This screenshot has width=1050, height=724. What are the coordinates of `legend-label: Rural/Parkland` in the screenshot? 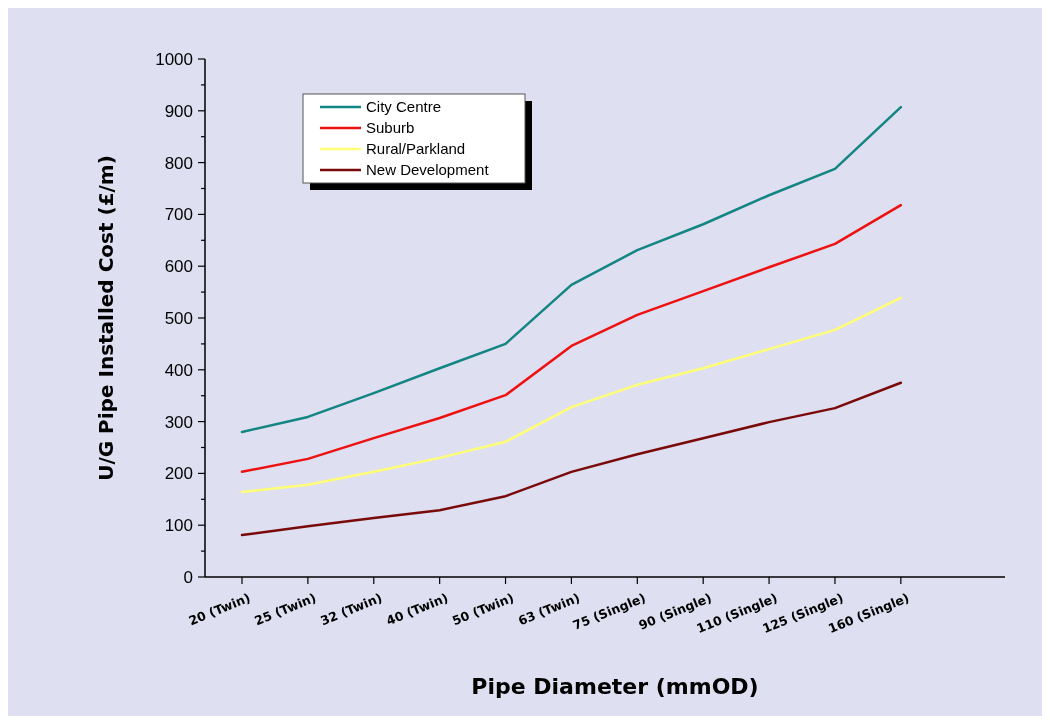 It's located at (416, 149).